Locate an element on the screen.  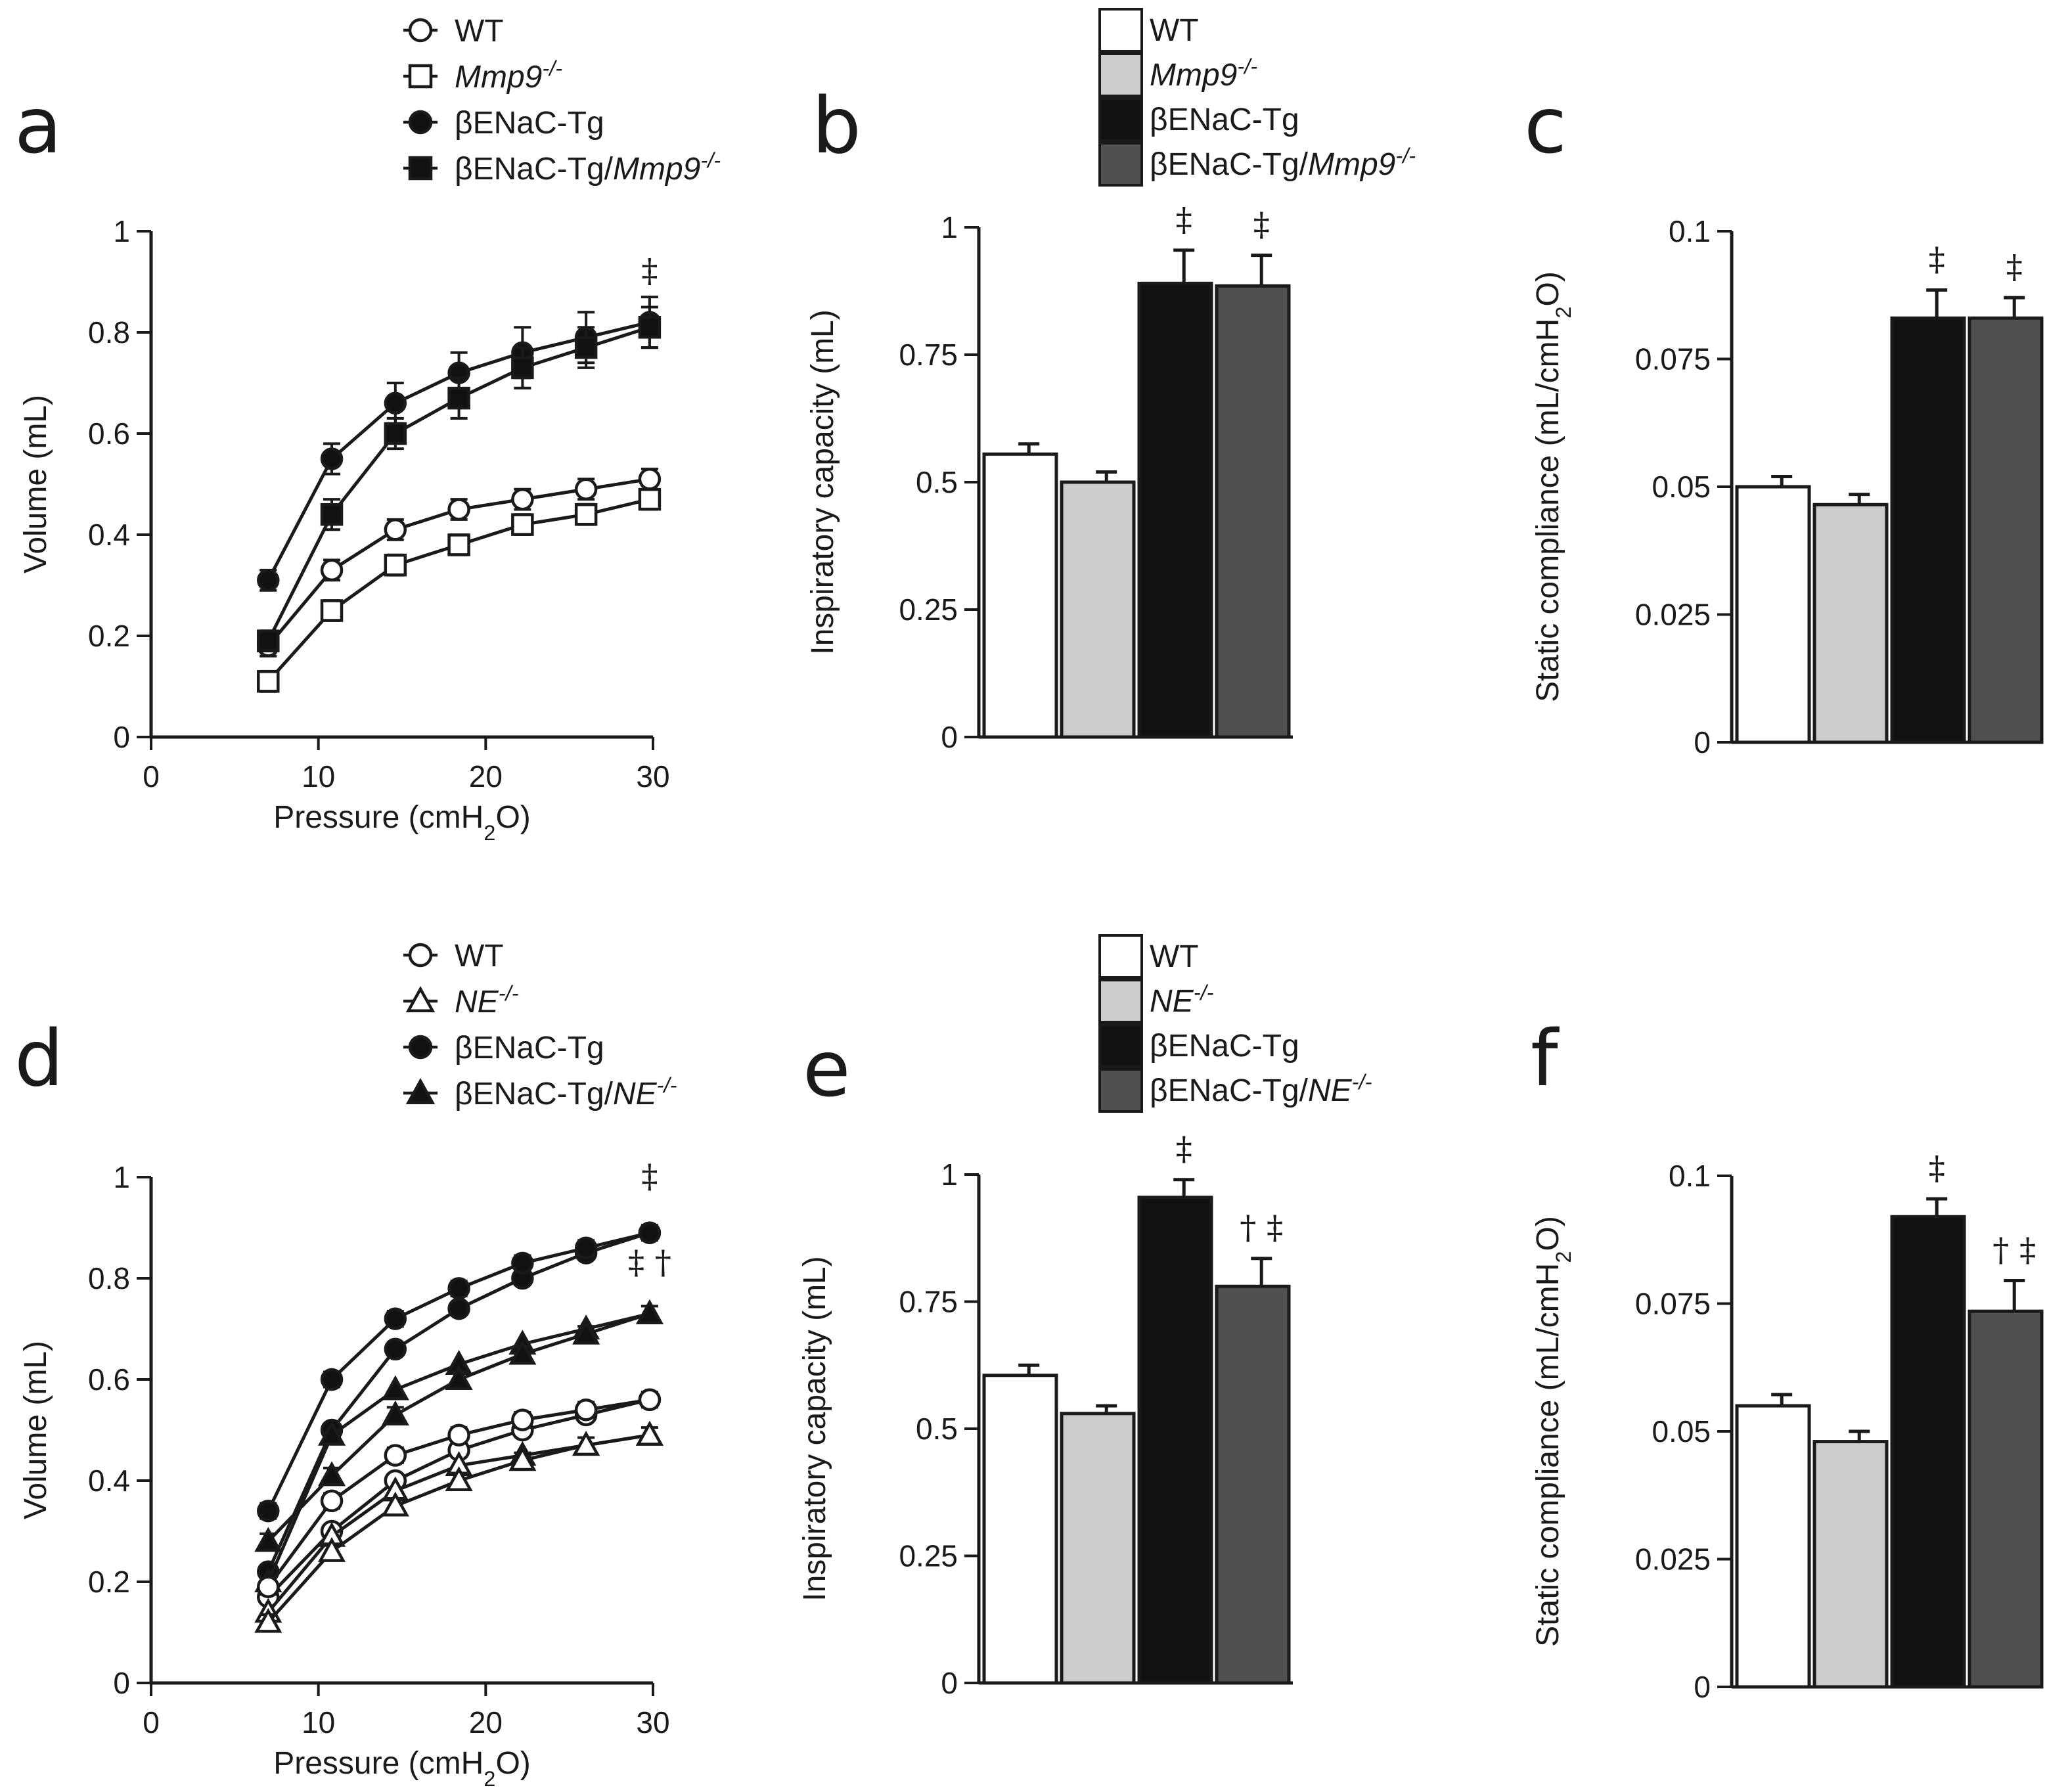
d-significance-mark-0: ‡ is located at coordinates (650, 1176).